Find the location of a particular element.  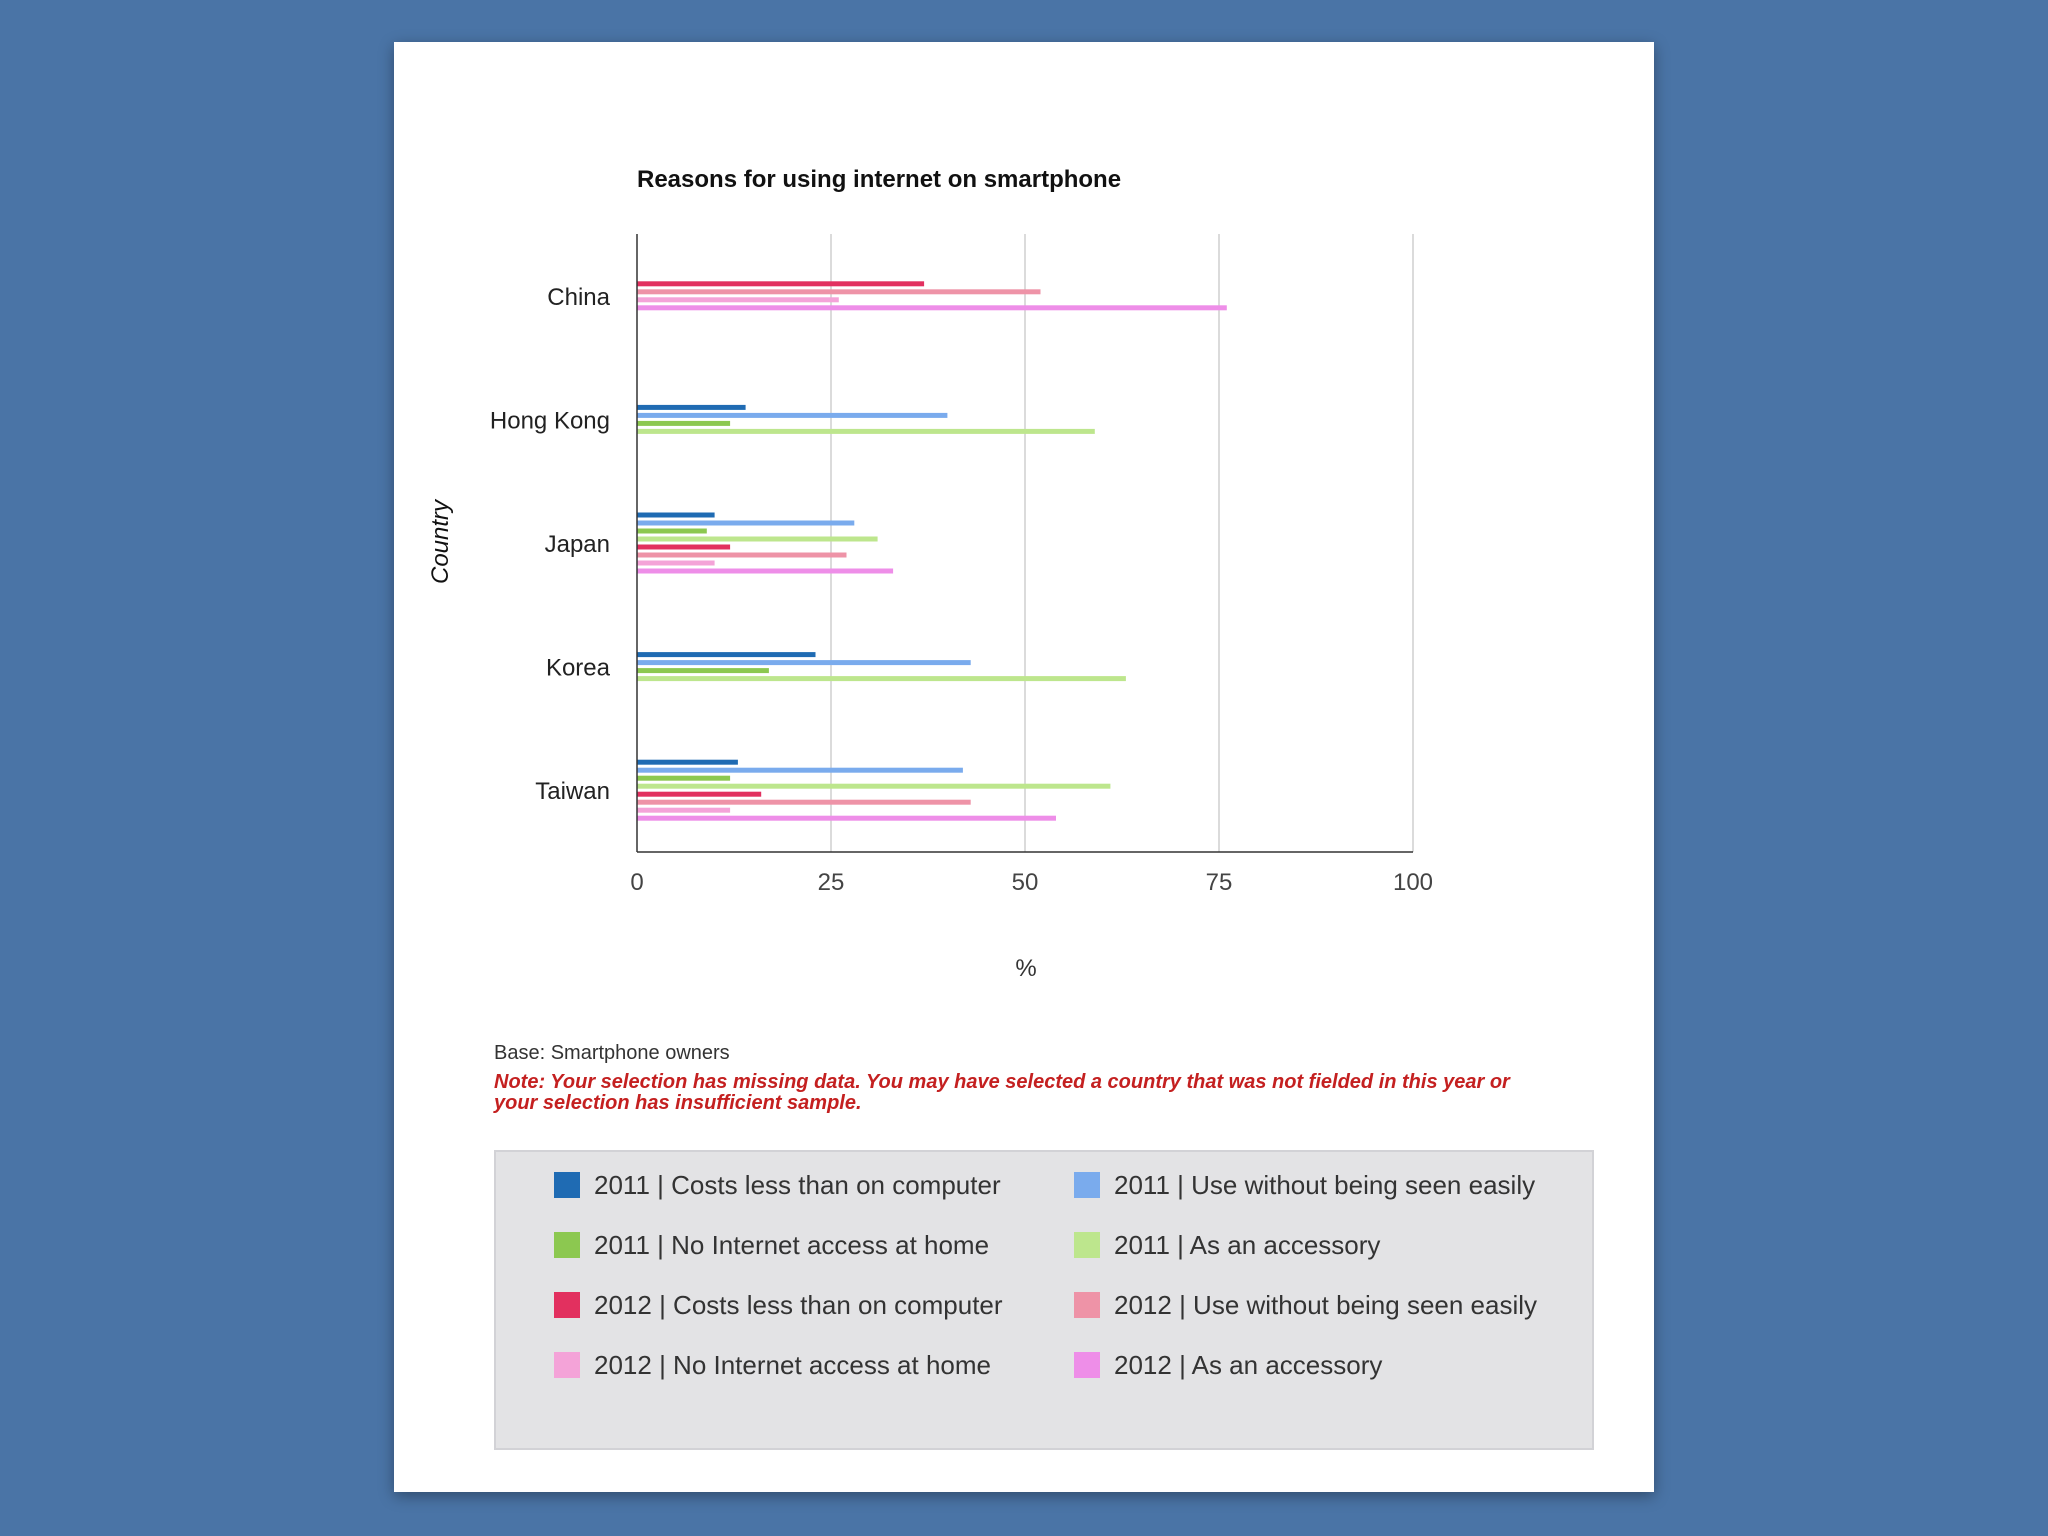

legend-label: 2012 | Use without being seen easily is located at coordinates (1326, 1304).